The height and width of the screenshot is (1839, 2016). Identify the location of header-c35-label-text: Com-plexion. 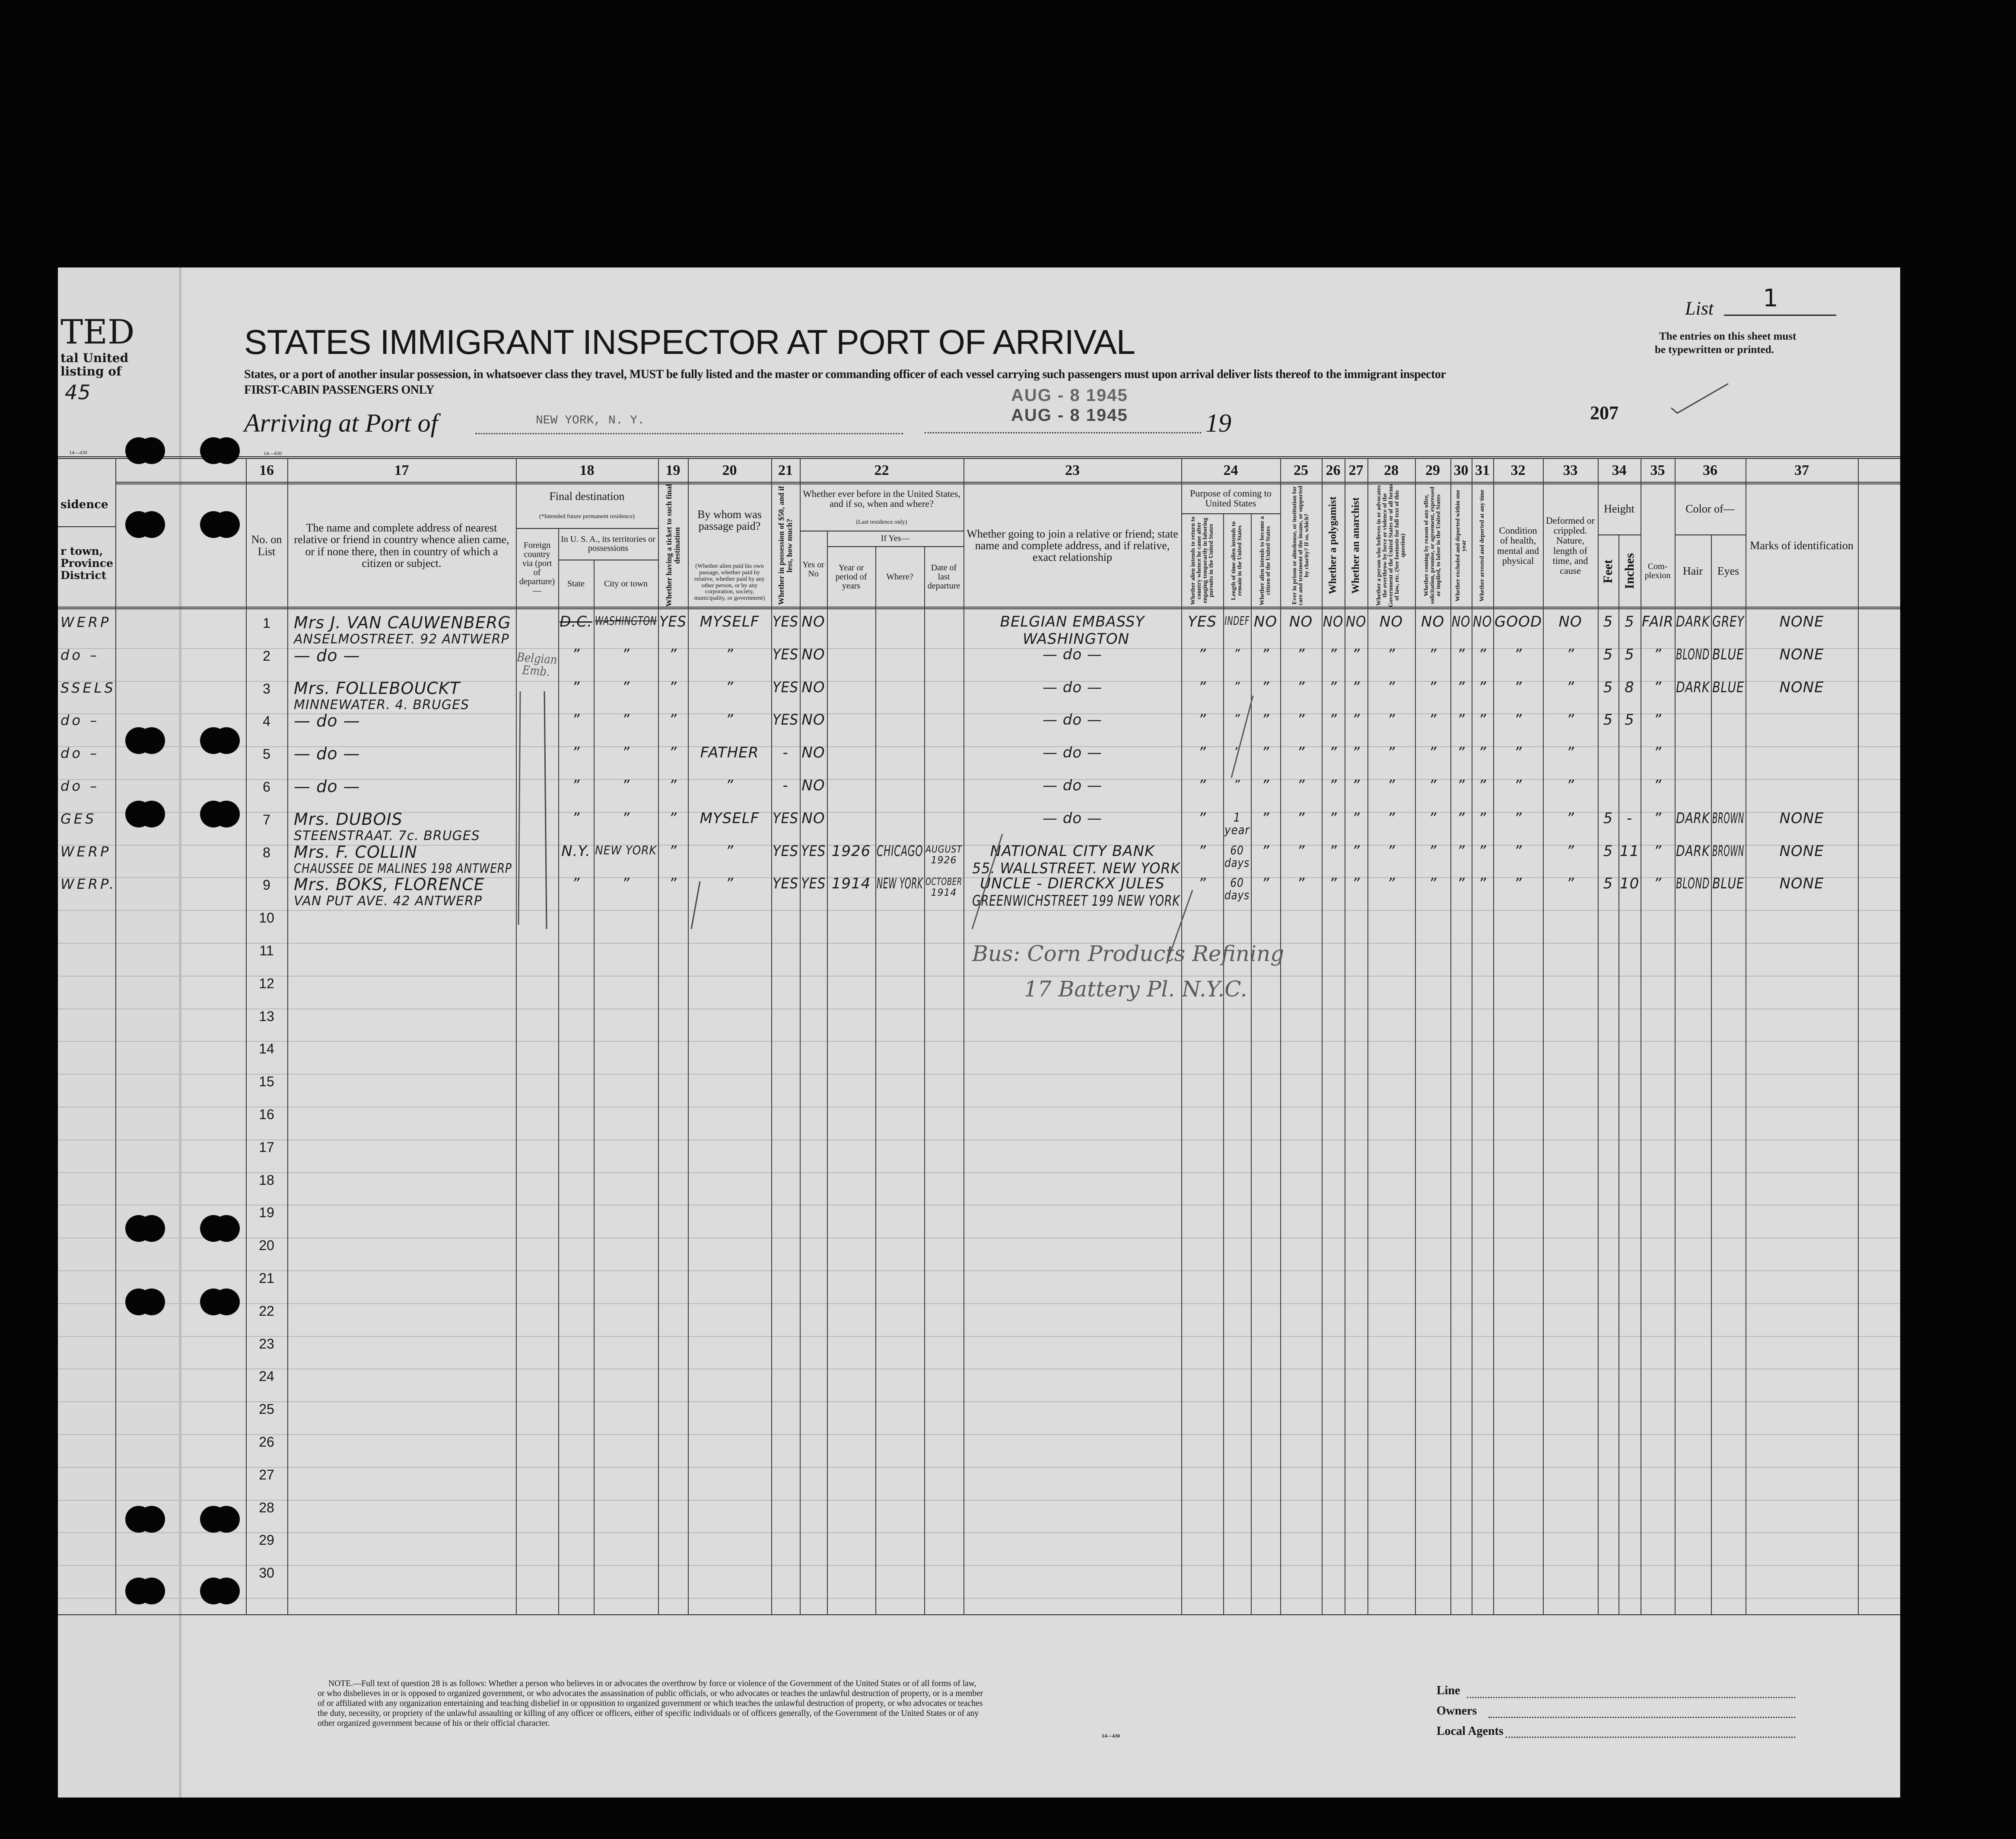
(1657, 571).